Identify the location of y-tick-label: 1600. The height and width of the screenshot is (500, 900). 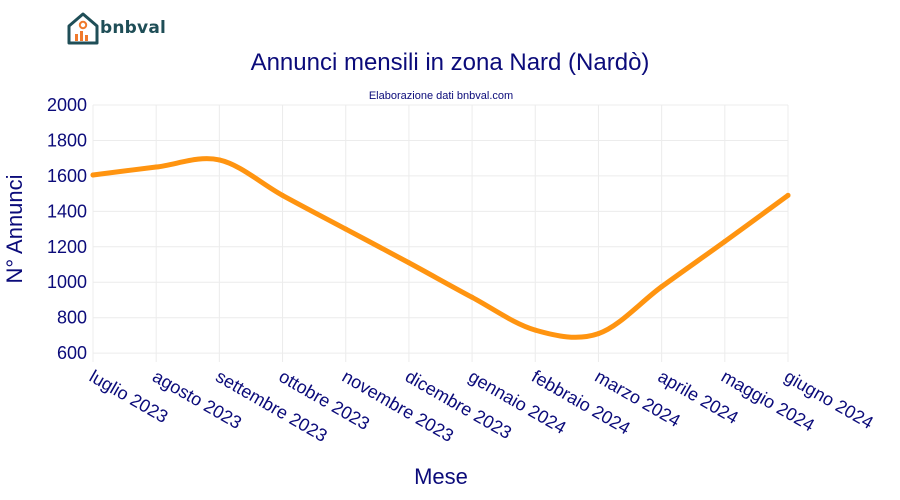
(67, 176).